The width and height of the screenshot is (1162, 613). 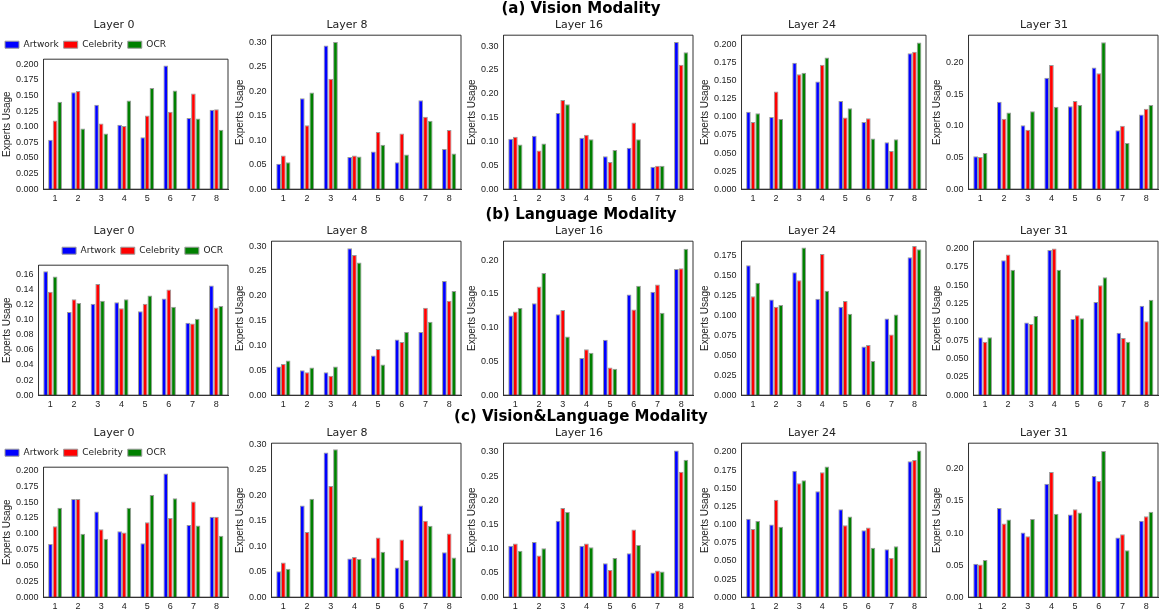 What do you see at coordinates (98, 250) in the screenshot?
I see `legend-label: Artwork` at bounding box center [98, 250].